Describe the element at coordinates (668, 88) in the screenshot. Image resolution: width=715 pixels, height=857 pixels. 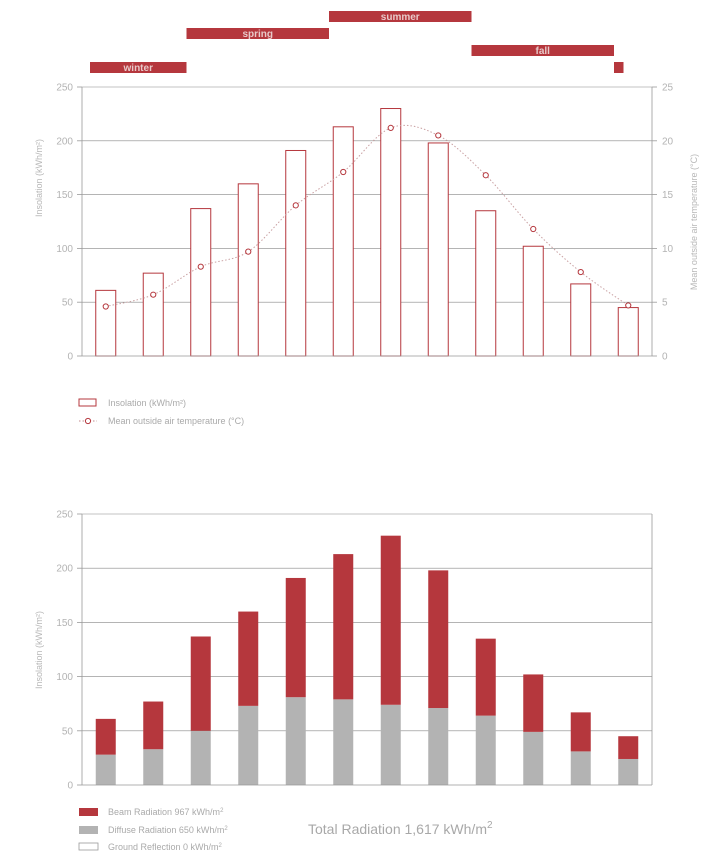
I see `y2-tick-label: 25` at that location.